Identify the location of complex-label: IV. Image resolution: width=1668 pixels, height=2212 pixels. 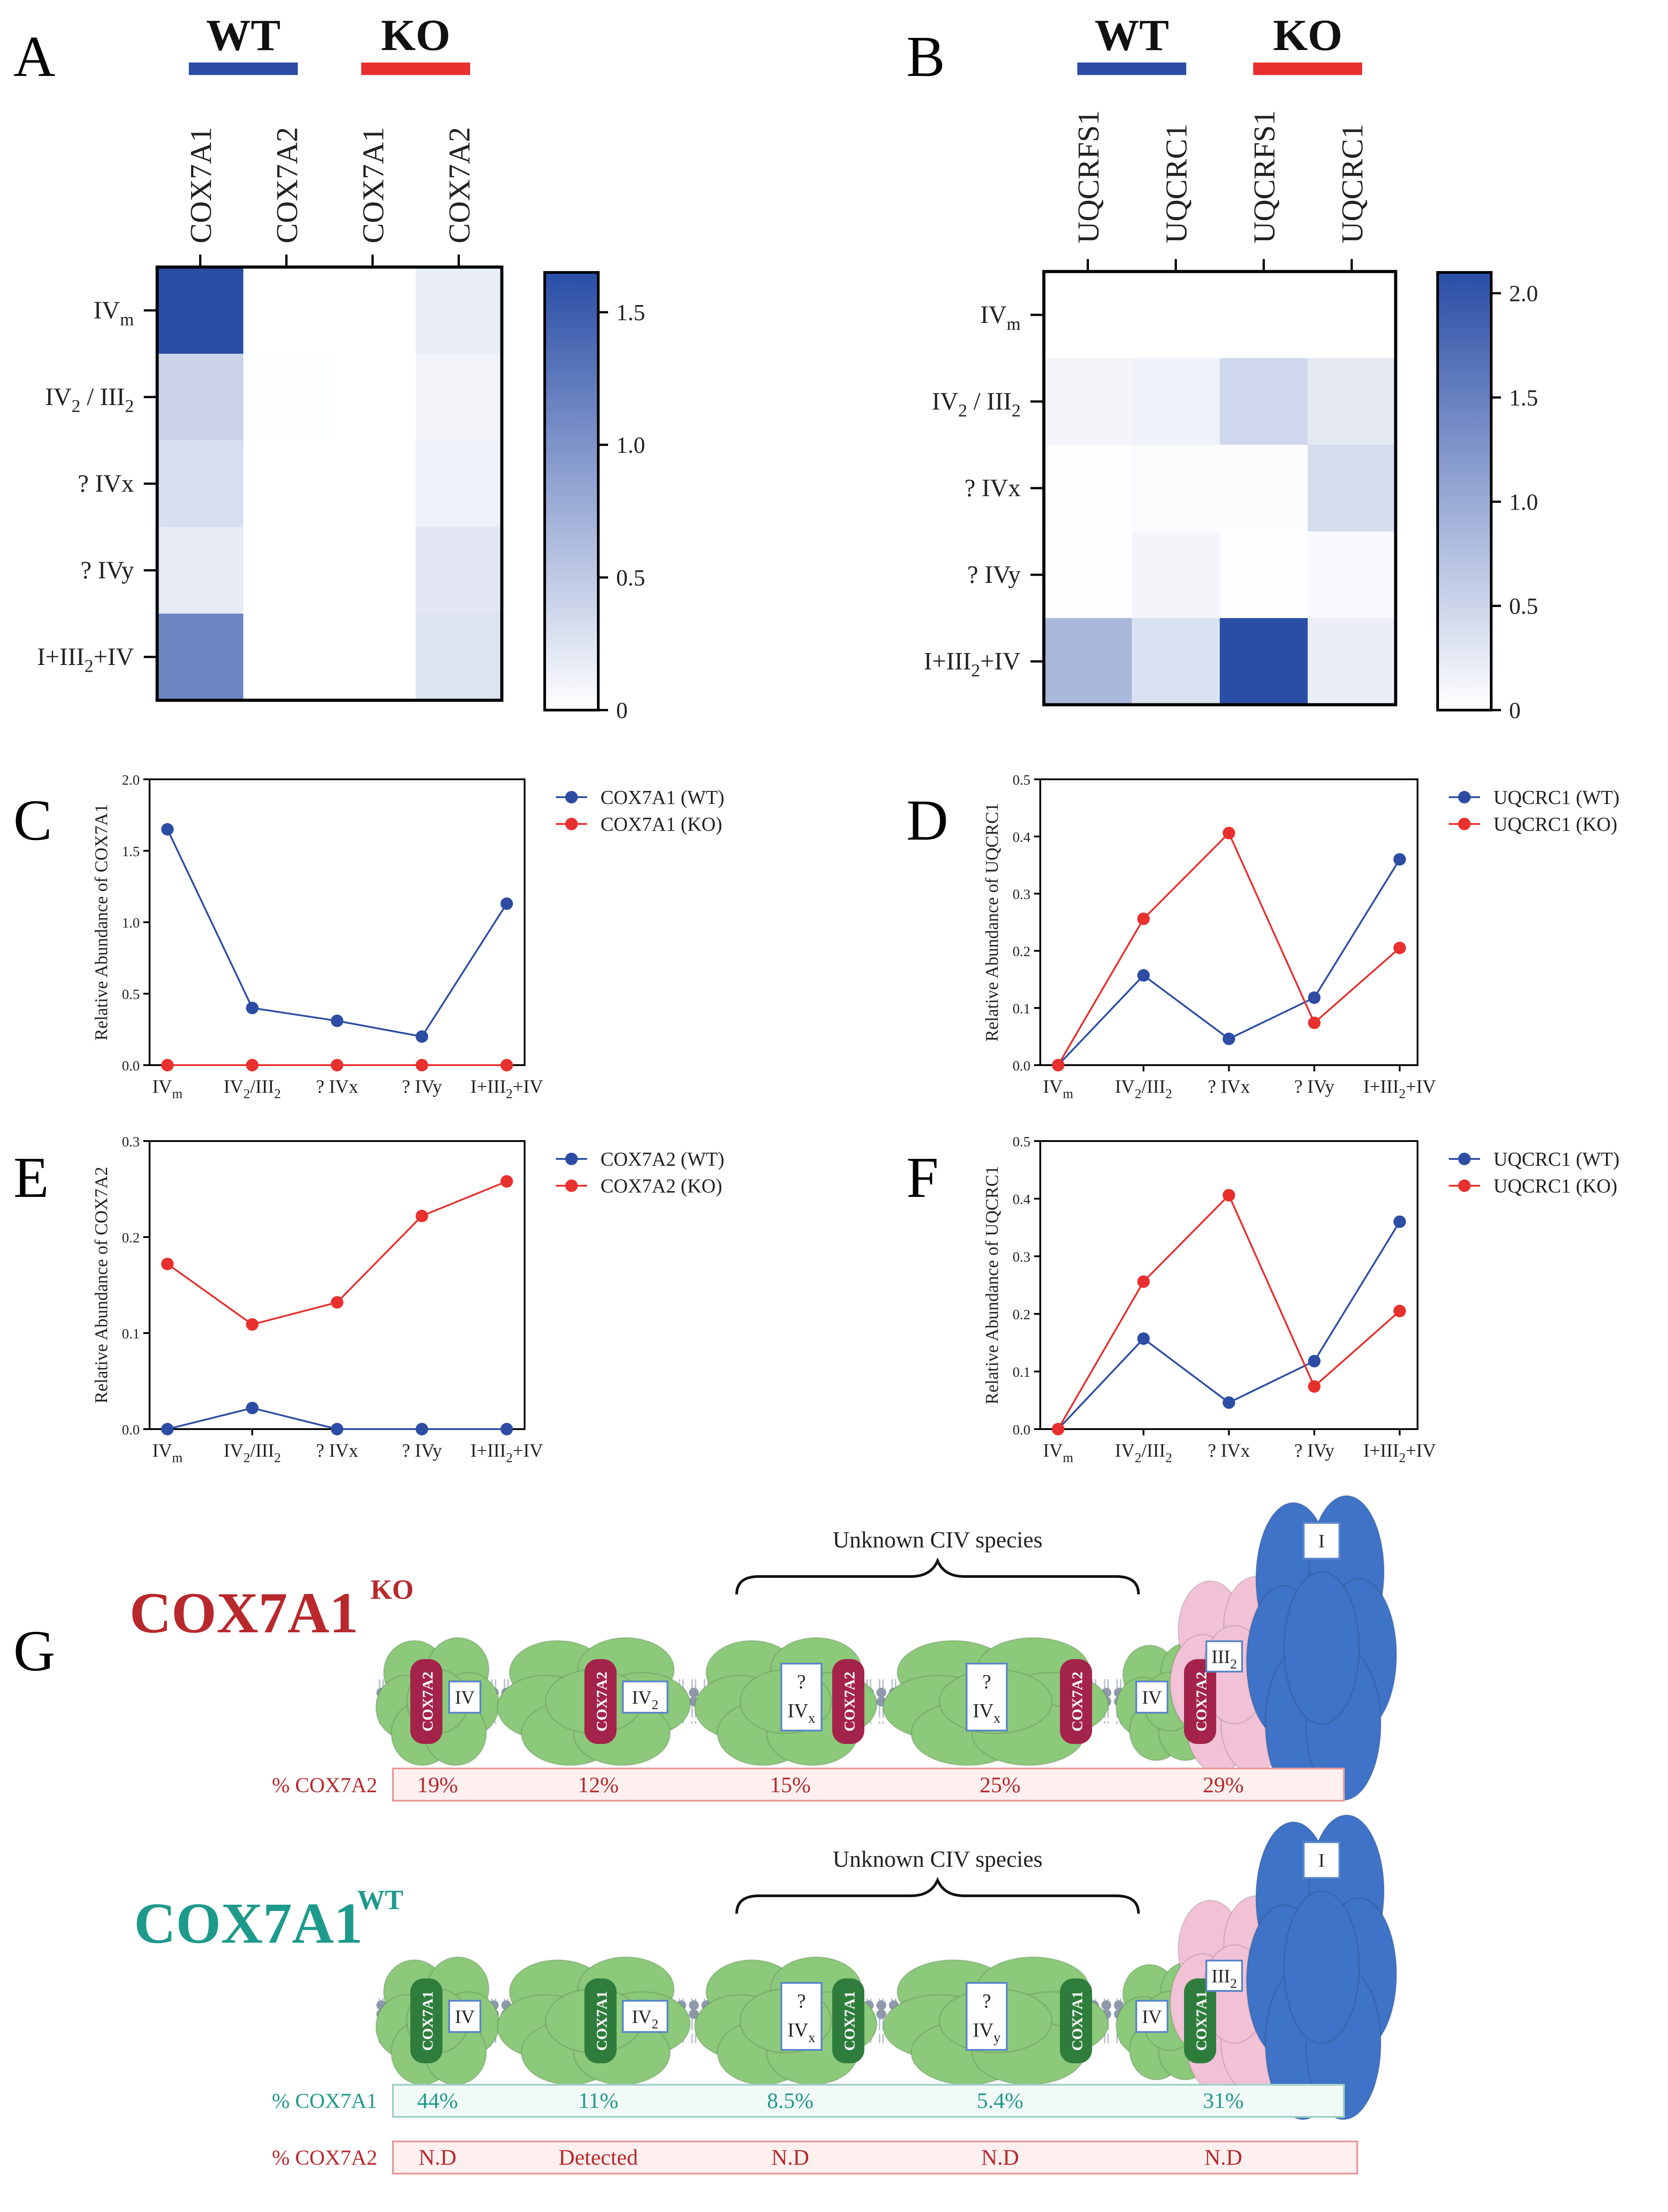
(1152, 1698).